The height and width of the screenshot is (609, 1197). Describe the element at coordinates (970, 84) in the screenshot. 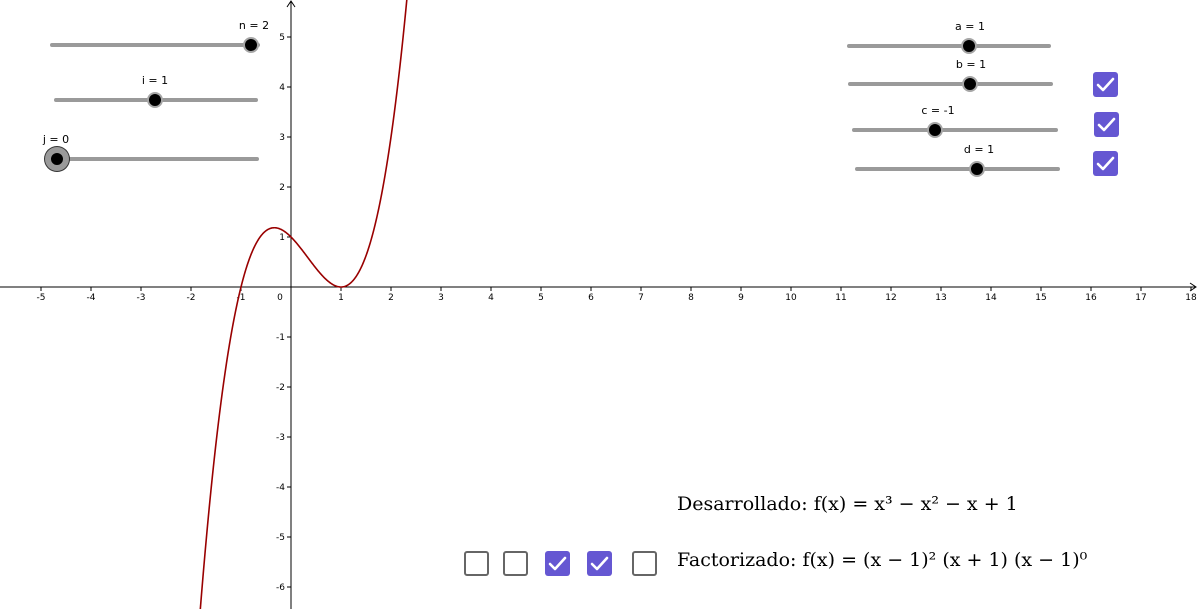

I see `slider-b-knob` at that location.